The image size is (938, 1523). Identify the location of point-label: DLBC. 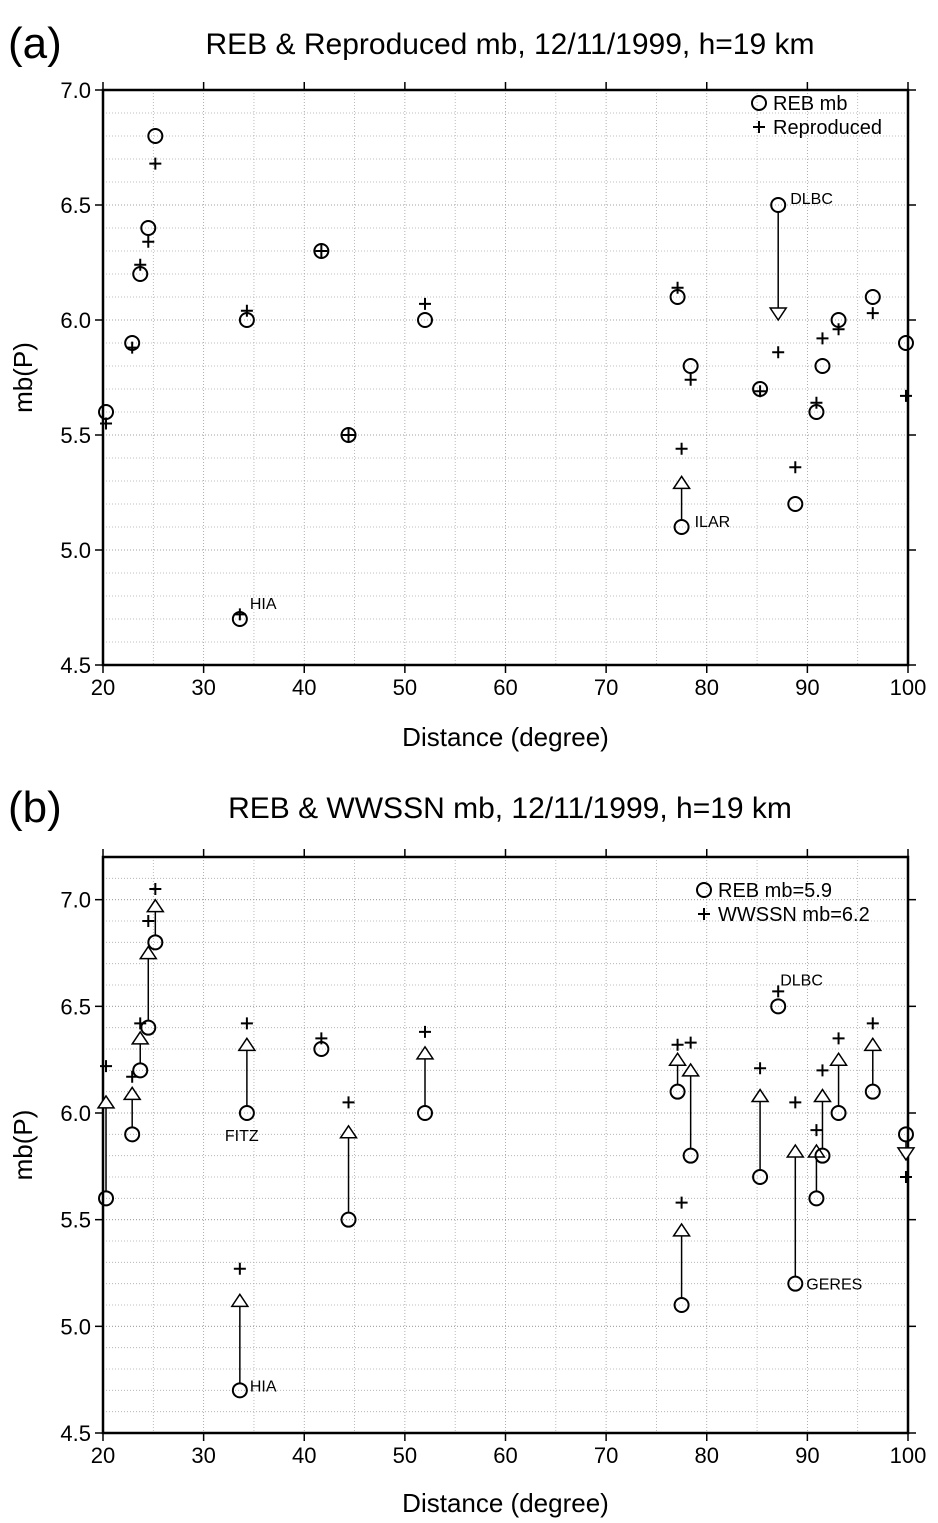
(801, 980).